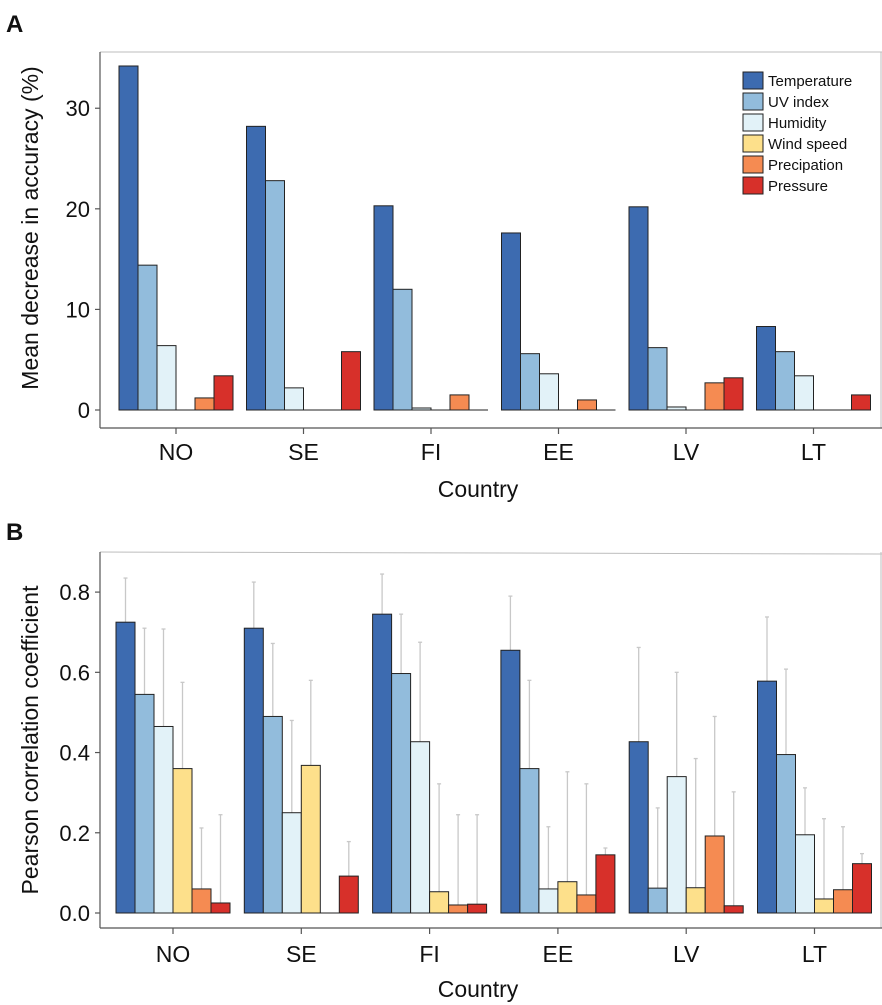  Describe the element at coordinates (163, 819) in the screenshot. I see `bar-humidity-no` at that location.